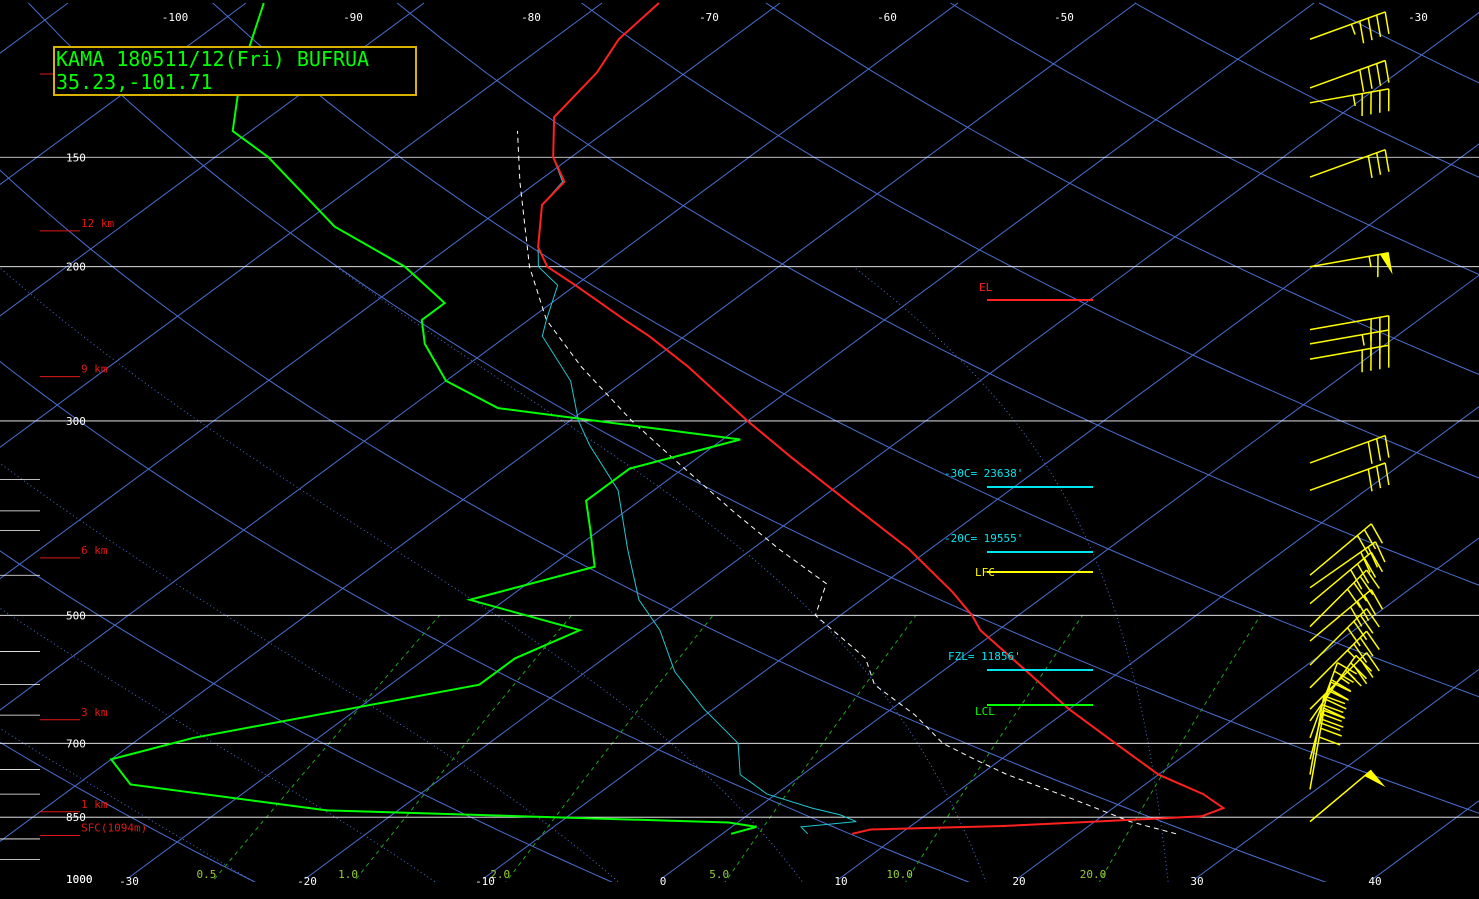 This screenshot has width=1479, height=899. Describe the element at coordinates (1001, 656) in the screenshot. I see `level-value: 11856'` at that location.